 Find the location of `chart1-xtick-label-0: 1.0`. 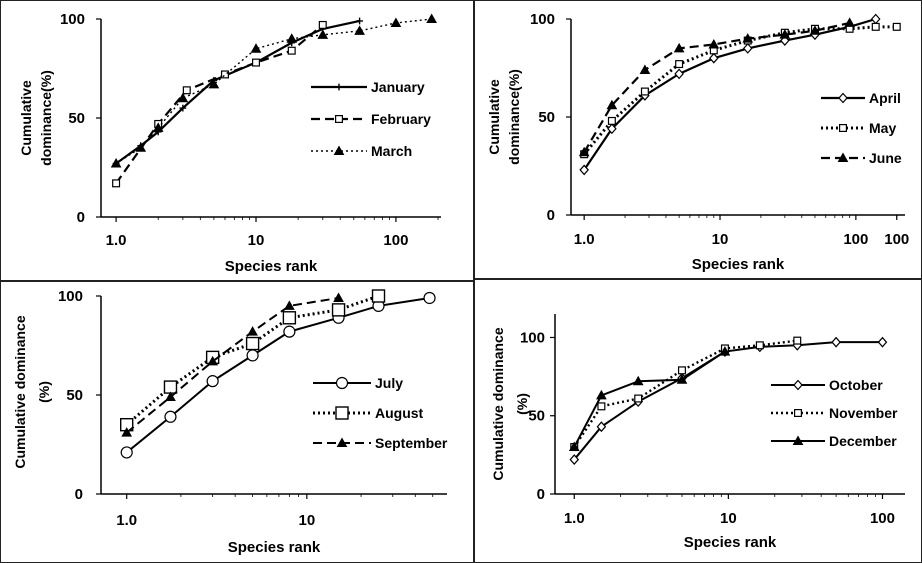

chart1-xtick-label-0: 1.0 is located at coordinates (116, 240).